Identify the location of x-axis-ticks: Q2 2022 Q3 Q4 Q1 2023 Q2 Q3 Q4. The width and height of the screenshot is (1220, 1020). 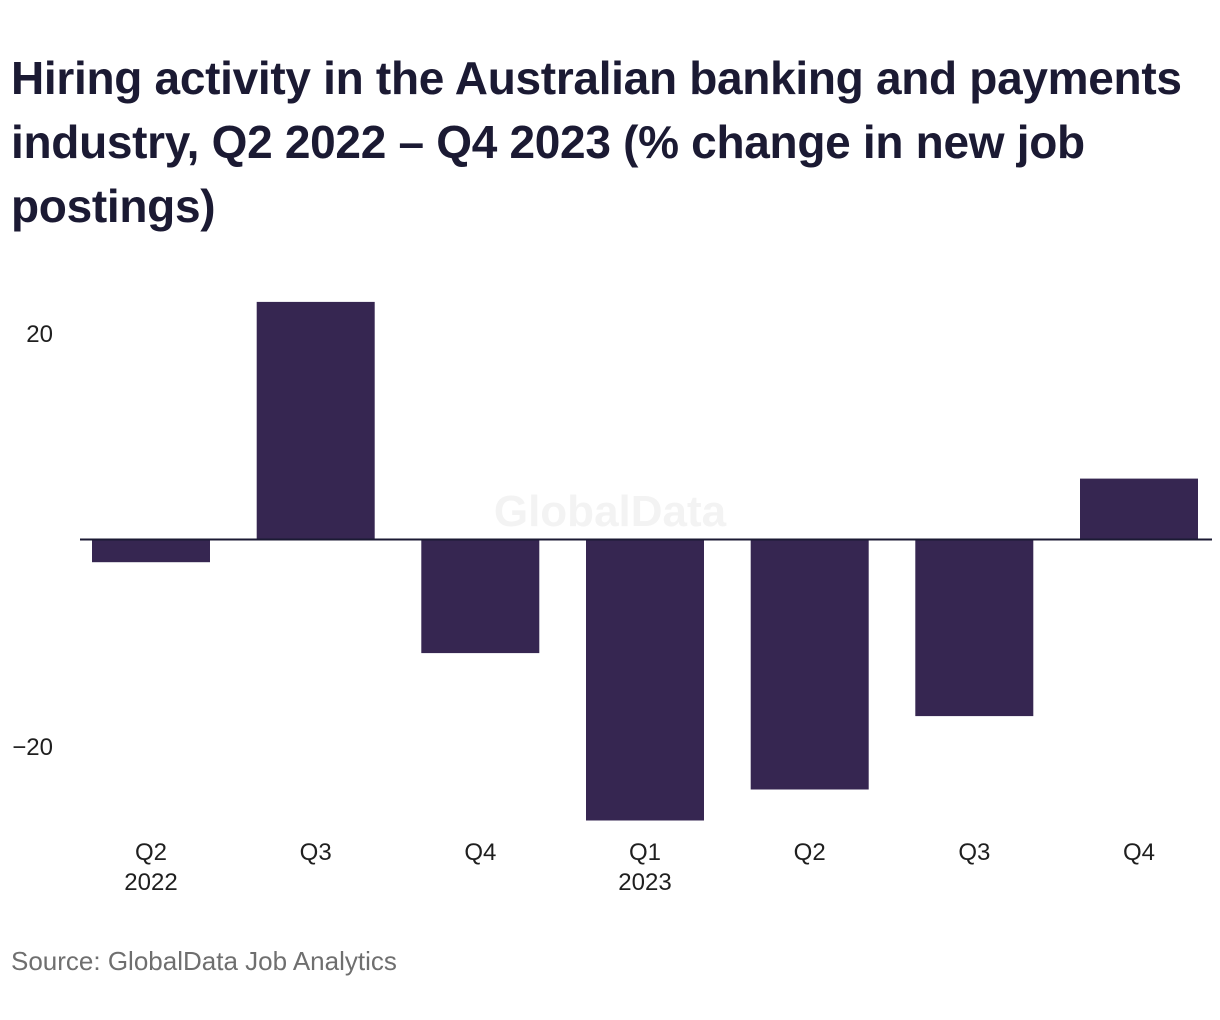
(639, 867).